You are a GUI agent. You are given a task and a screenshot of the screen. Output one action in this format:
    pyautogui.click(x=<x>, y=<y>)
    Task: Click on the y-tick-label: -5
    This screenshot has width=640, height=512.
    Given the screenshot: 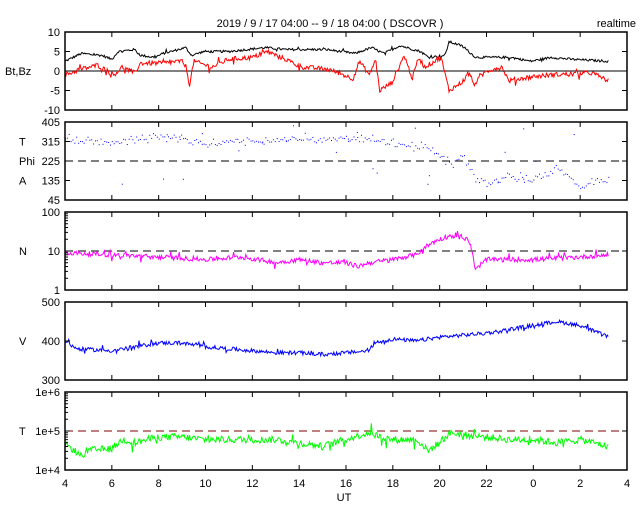 What is the action you would take?
    pyautogui.click(x=55, y=92)
    